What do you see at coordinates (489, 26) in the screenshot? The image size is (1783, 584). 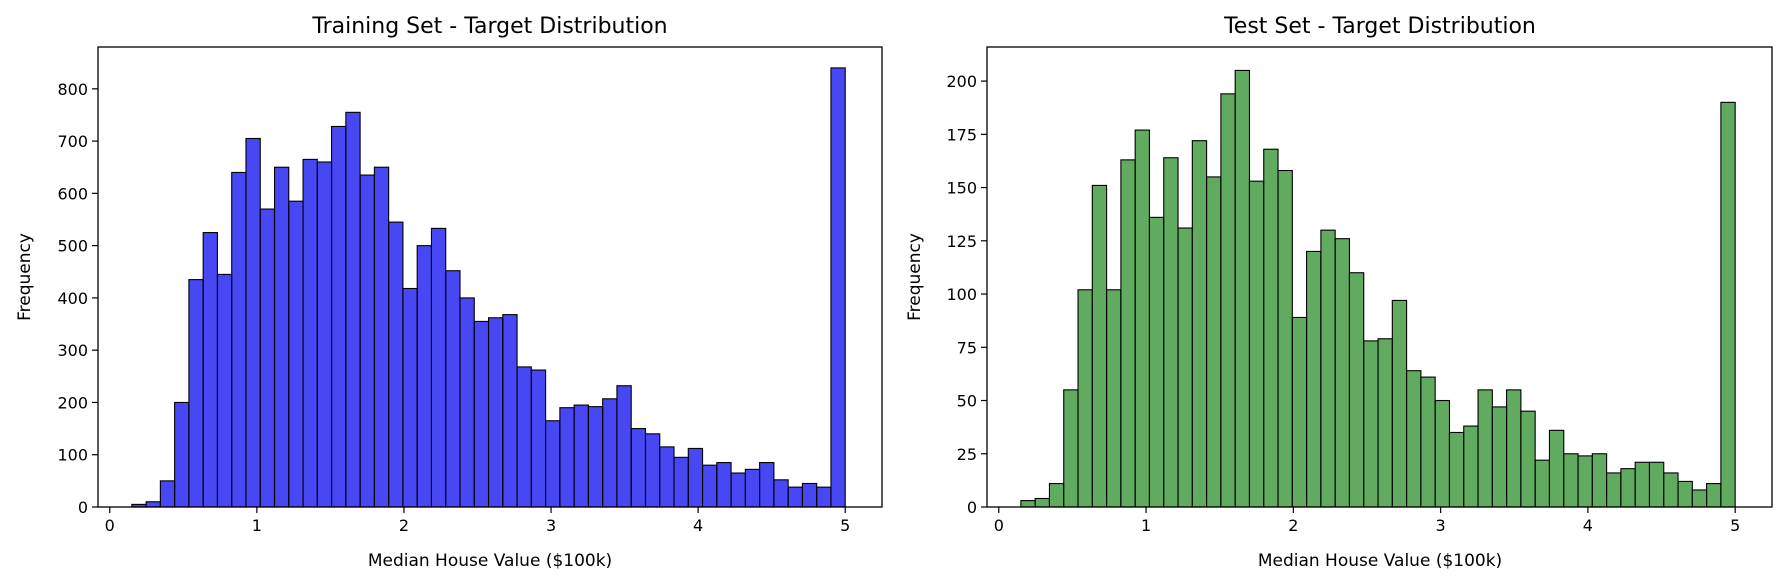 I see `chart-title: Training Set - Target Distribution` at bounding box center [489, 26].